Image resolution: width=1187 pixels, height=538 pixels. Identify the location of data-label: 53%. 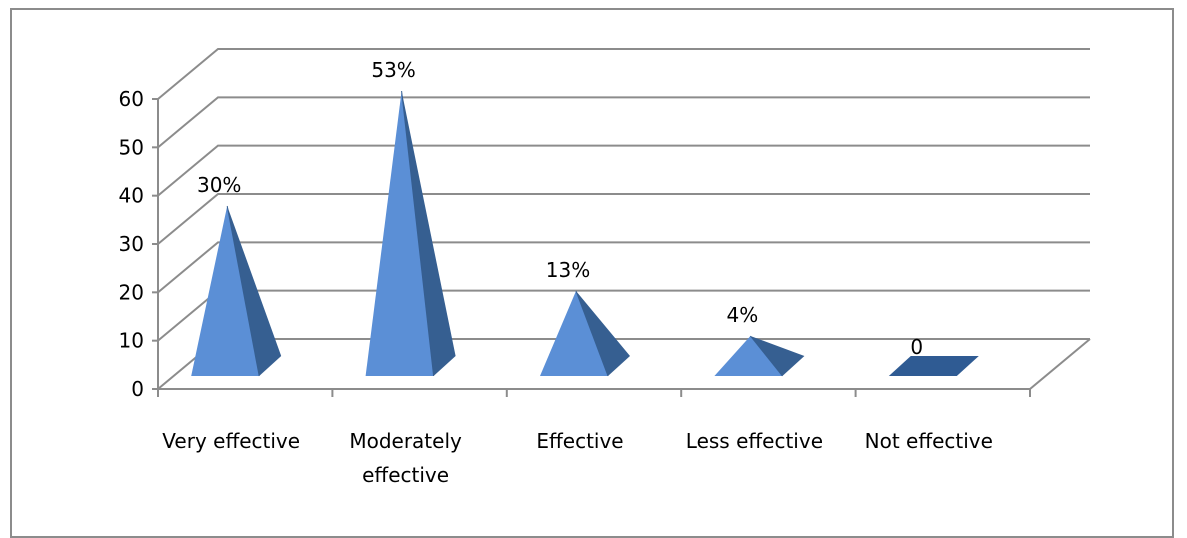
(393, 70).